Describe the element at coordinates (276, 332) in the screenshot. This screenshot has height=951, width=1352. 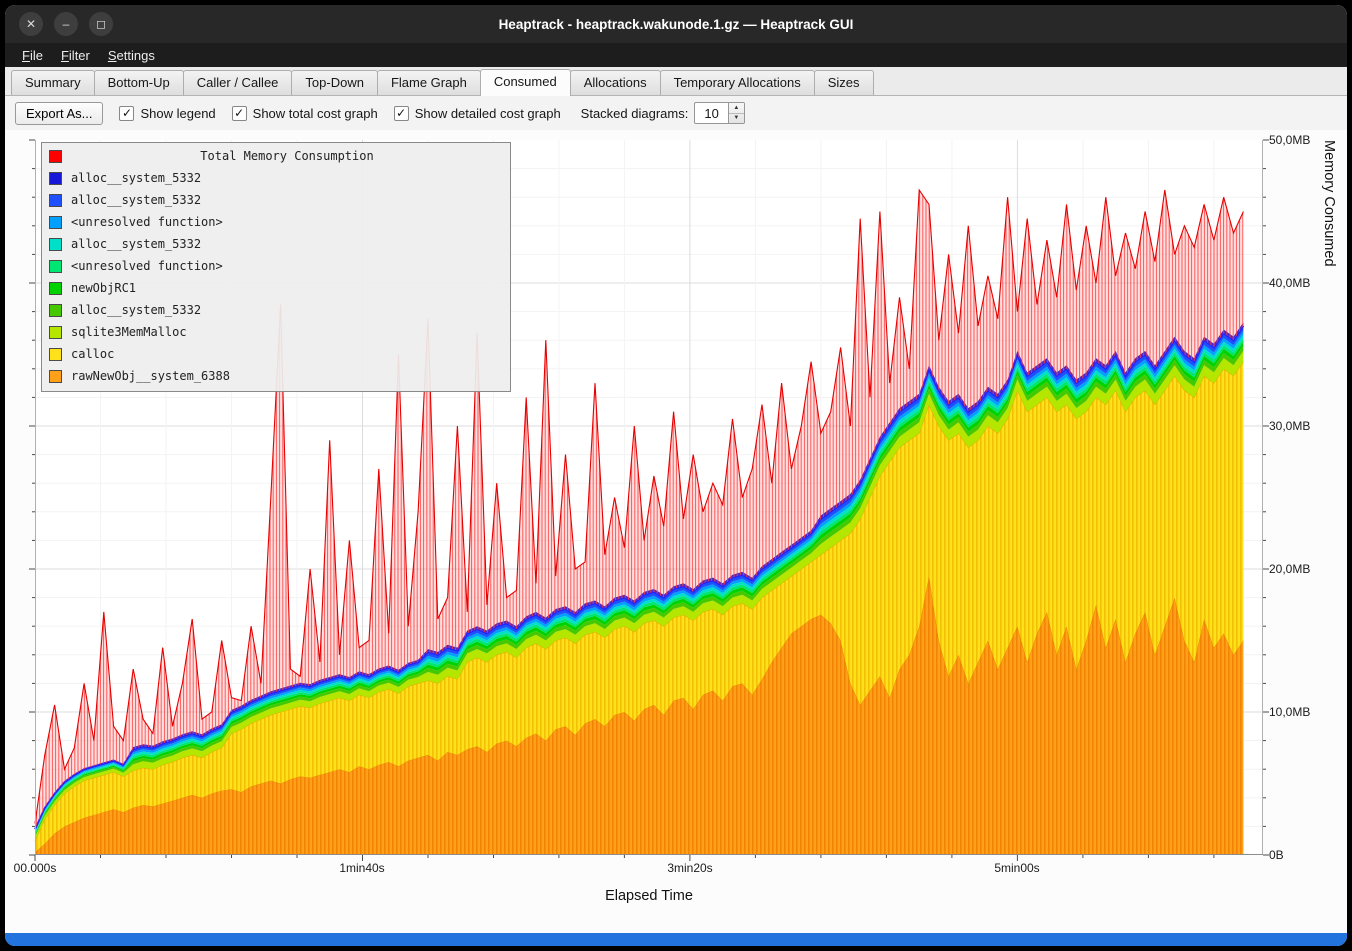
I see `legend-item: sqlite3MemMalloc` at that location.